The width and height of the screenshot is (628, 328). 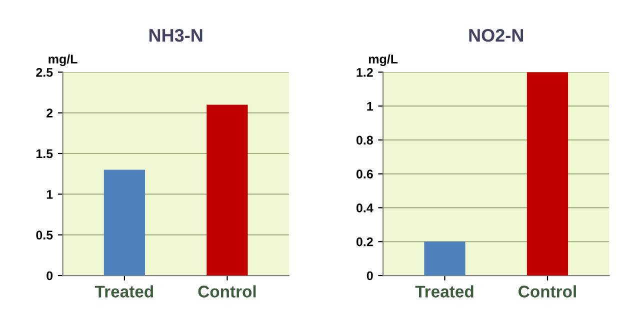 What do you see at coordinates (49, 113) in the screenshot?
I see `y-tick-label: 2` at bounding box center [49, 113].